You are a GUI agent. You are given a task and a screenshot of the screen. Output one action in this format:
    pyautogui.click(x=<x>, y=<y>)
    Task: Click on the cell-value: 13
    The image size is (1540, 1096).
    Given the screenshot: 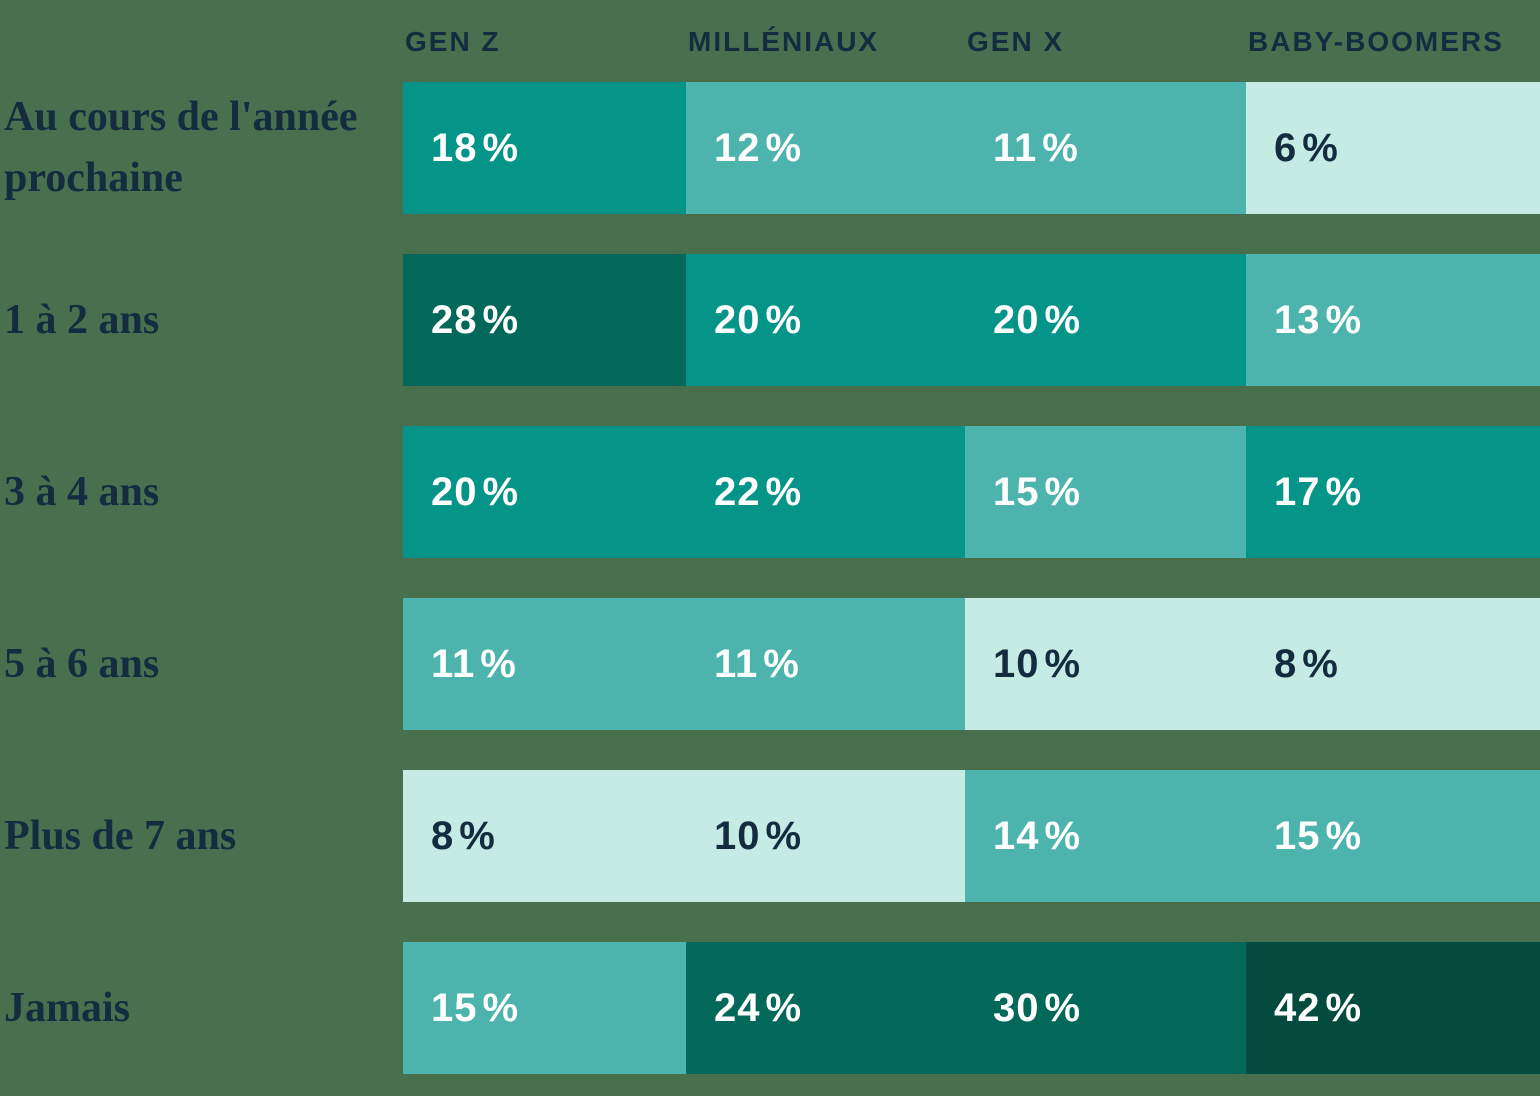 What is the action you would take?
    pyautogui.click(x=1297, y=319)
    